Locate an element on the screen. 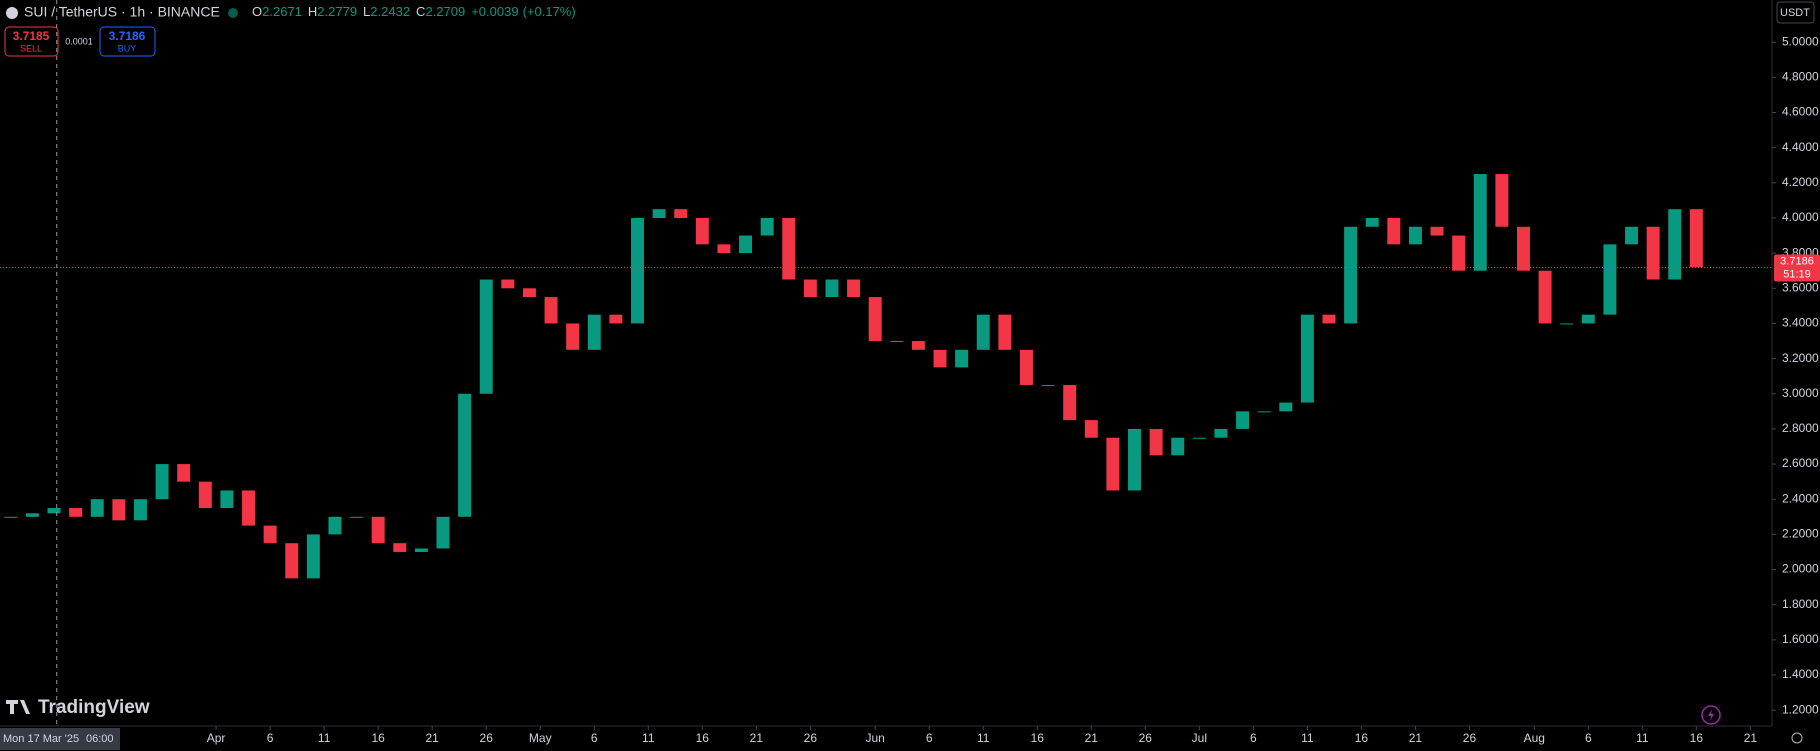 Image resolution: width=1820 pixels, height=751 pixels. buy-label: BUY is located at coordinates (127, 48).